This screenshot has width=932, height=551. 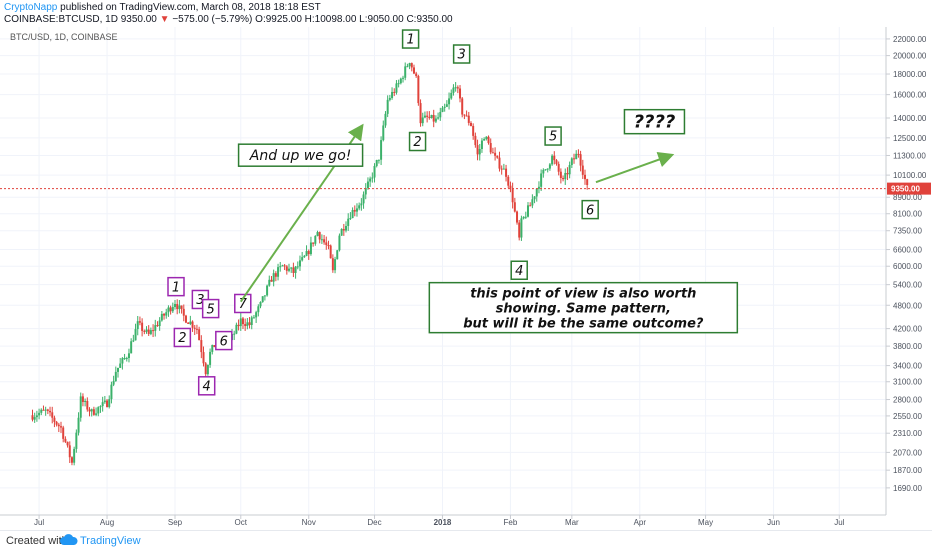 What do you see at coordinates (511, 522) in the screenshot?
I see `x-tick-label: Feb` at bounding box center [511, 522].